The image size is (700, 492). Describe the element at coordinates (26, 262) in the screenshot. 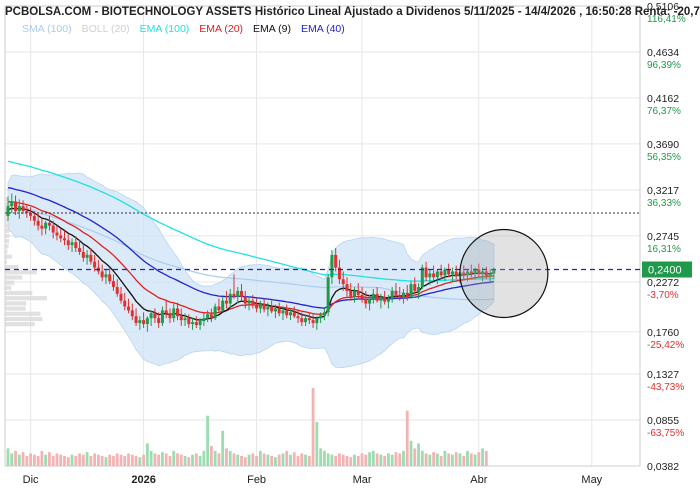

I see `volume-profile` at that location.